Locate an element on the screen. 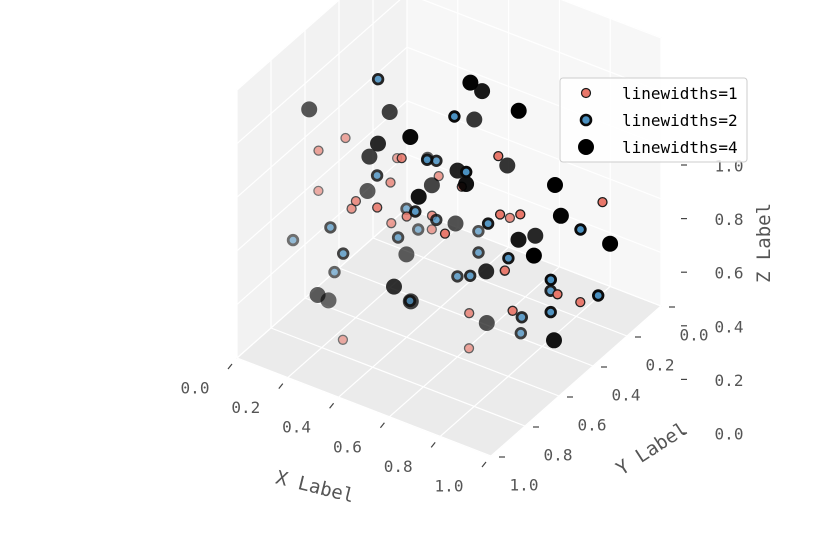 This screenshot has width=840, height=560. y-tick-label: 0.6 is located at coordinates (592, 425).